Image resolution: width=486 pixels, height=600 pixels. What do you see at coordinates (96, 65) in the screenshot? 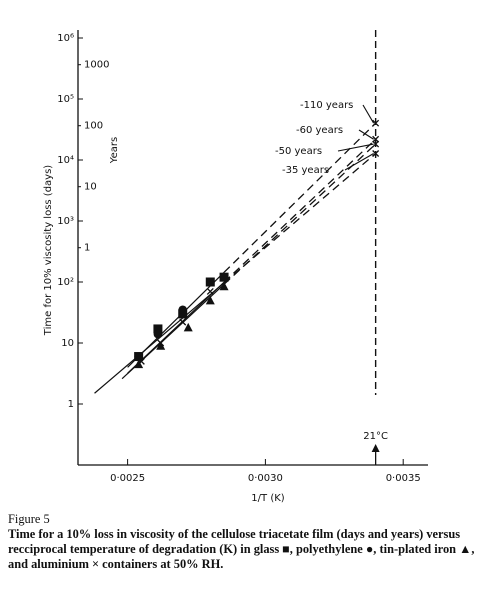
I see `y2-tick-label: 1000` at bounding box center [96, 65].